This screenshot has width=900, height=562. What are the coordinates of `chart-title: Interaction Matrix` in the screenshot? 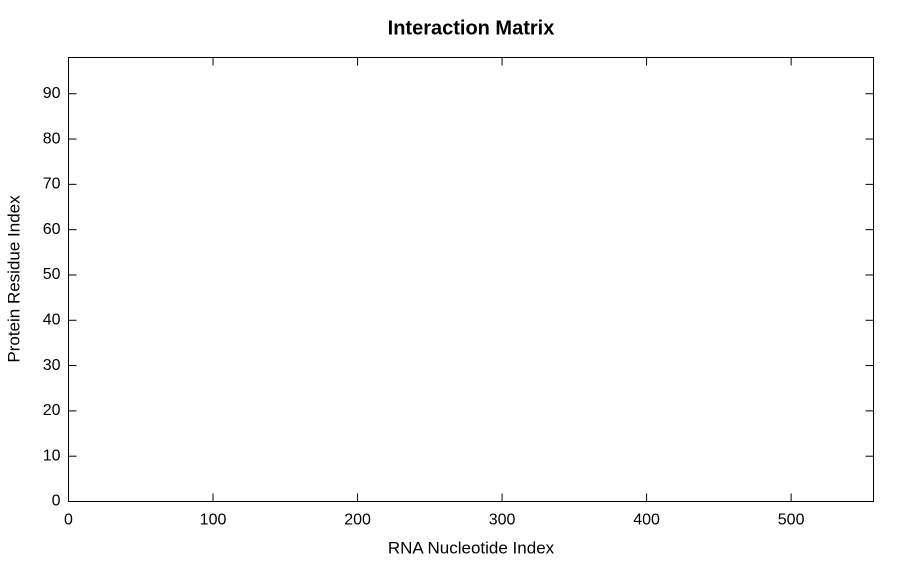 It's located at (471, 28).